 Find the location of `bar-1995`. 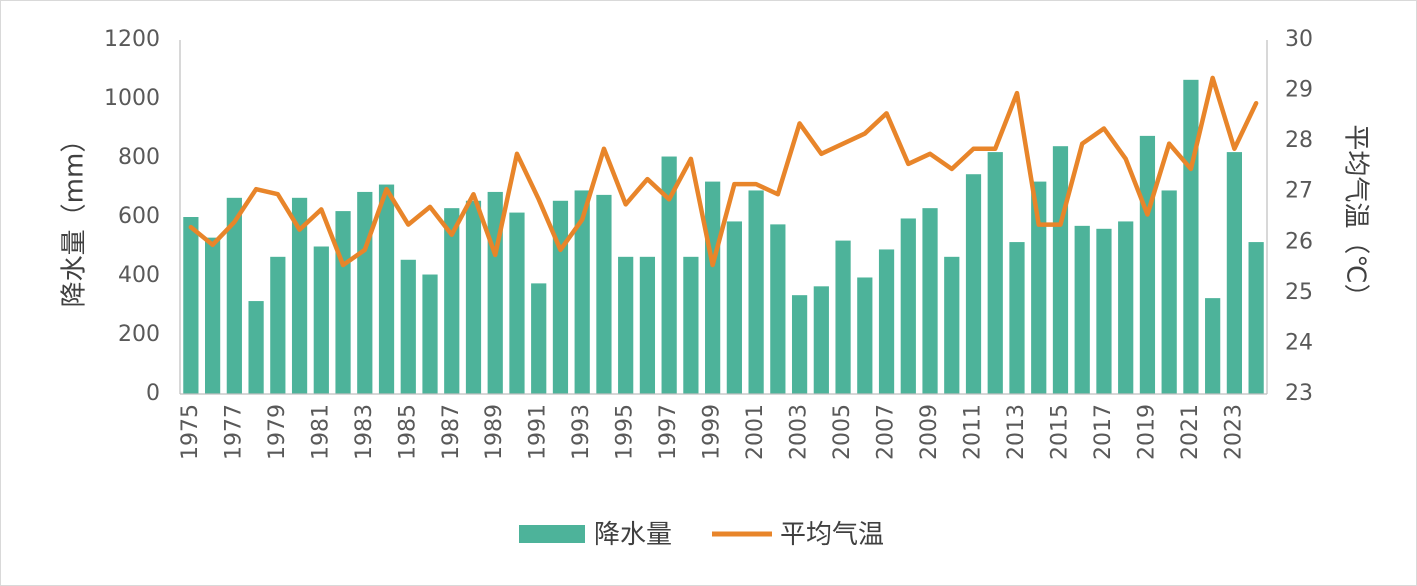

bar-1995 is located at coordinates (626, 325).